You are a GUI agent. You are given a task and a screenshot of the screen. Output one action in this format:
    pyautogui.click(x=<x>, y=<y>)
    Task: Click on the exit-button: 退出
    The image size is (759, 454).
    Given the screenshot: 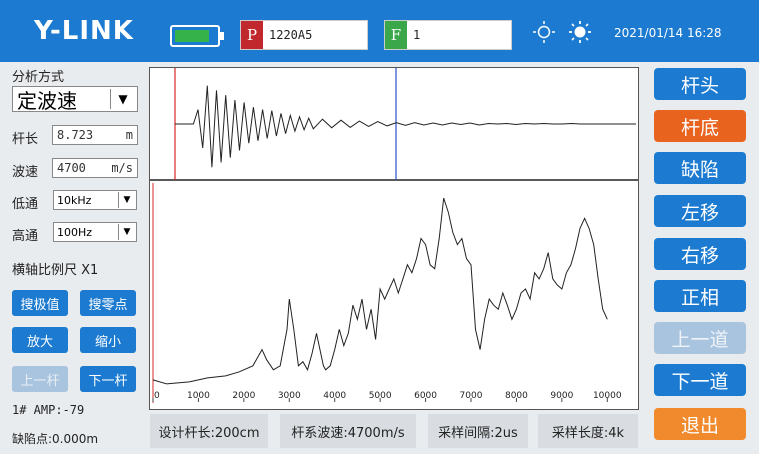 What is the action you would take?
    pyautogui.click(x=700, y=424)
    